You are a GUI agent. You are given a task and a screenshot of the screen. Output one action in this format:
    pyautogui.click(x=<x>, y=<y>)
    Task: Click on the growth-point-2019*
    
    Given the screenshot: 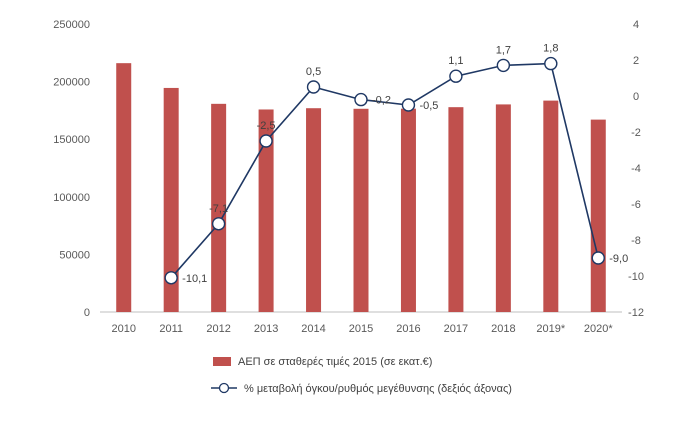 What is the action you would take?
    pyautogui.click(x=551, y=63)
    